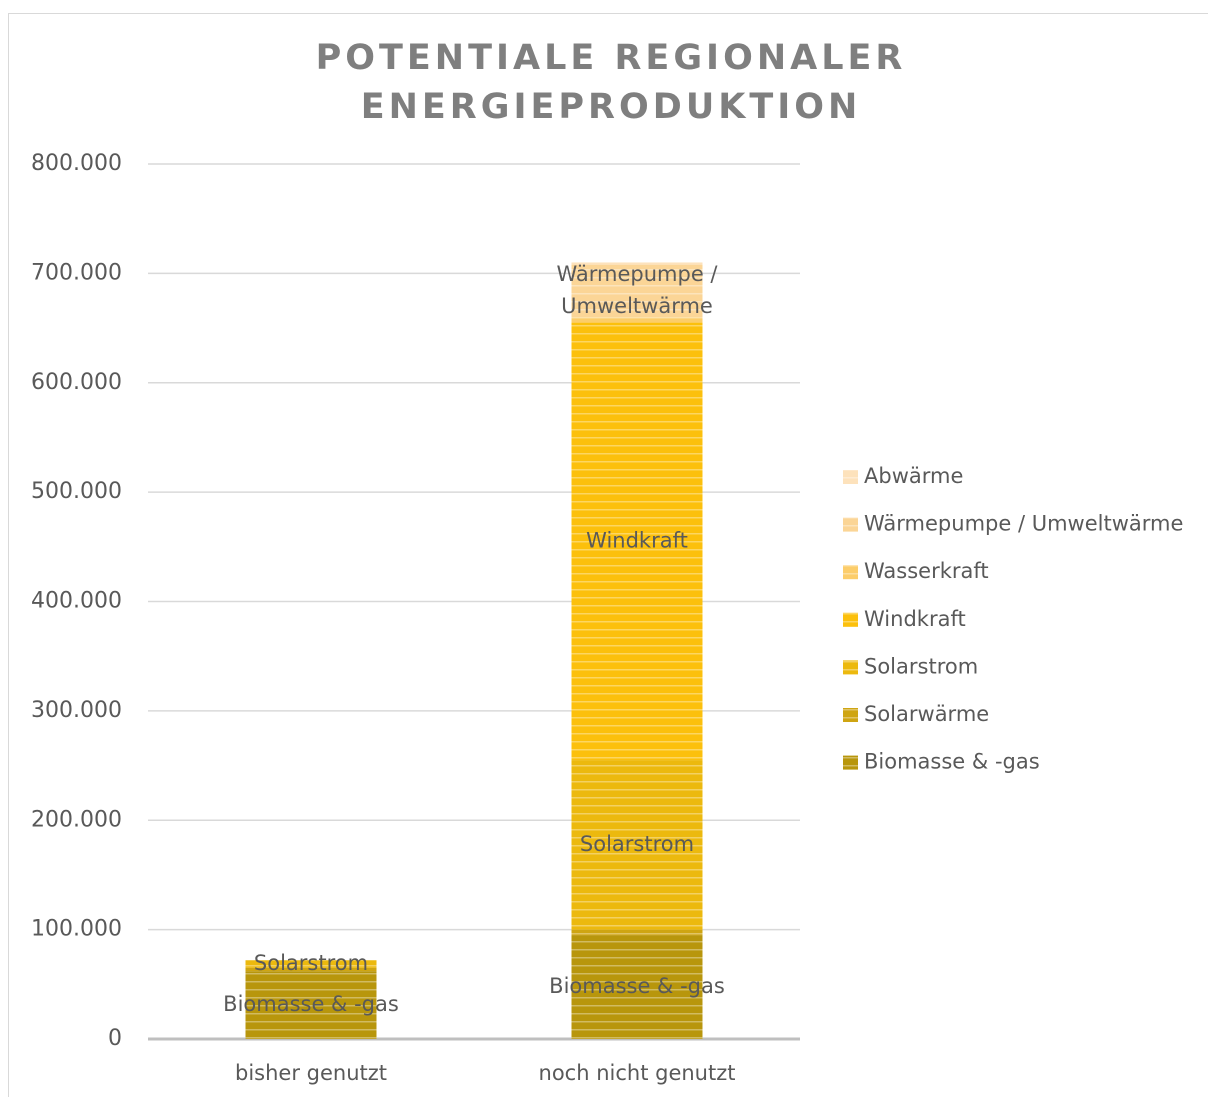 Image resolution: width=1208 pixels, height=1097 pixels. What do you see at coordinates (637, 274) in the screenshot?
I see `data-label-line: Wärmepumpe /` at bounding box center [637, 274].